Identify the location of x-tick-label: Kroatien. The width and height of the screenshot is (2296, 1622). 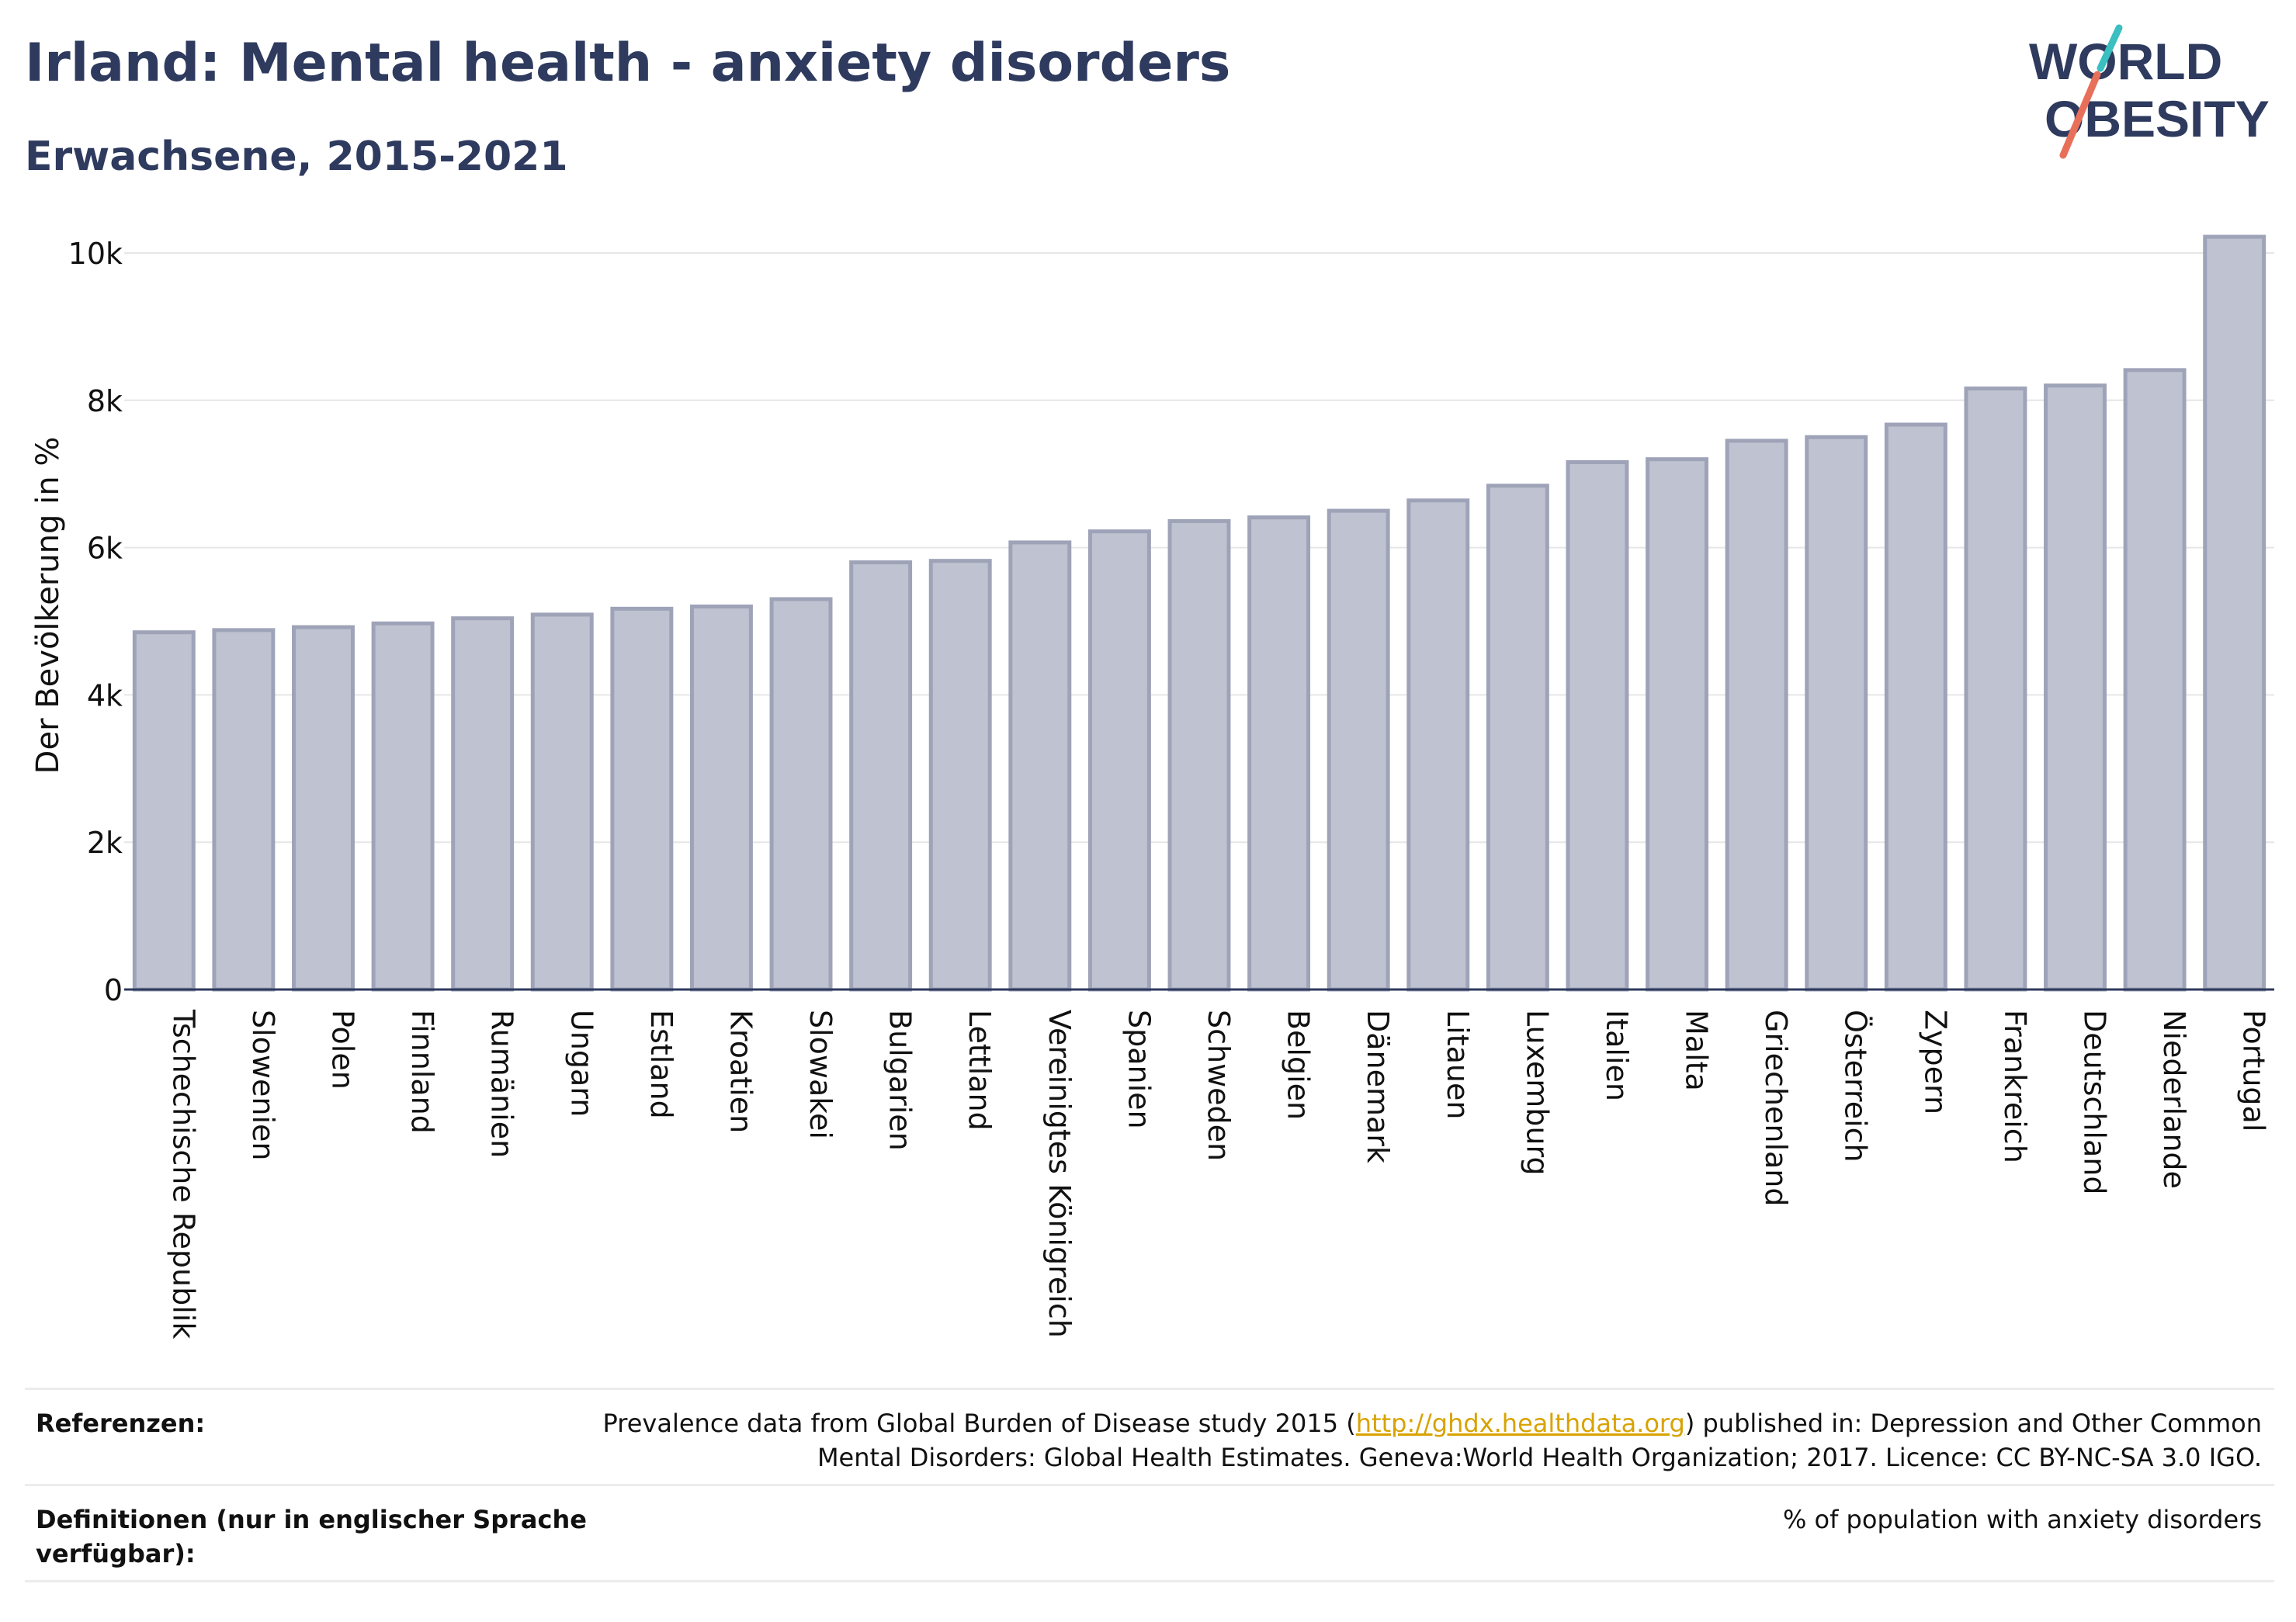
(740, 1071).